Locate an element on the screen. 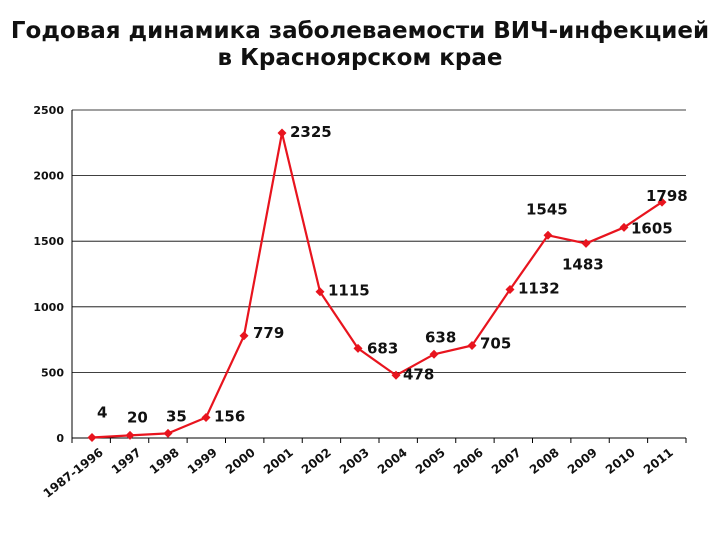 Image resolution: width=720 pixels, height=540 pixels. x-tick-label-2000: 2000 is located at coordinates (240, 461).